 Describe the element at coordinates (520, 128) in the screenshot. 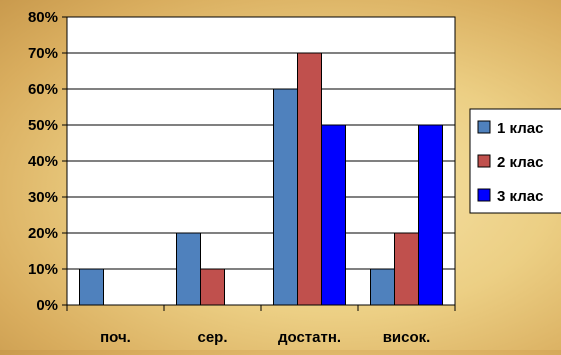

I see `legend-label: 1 клас` at that location.